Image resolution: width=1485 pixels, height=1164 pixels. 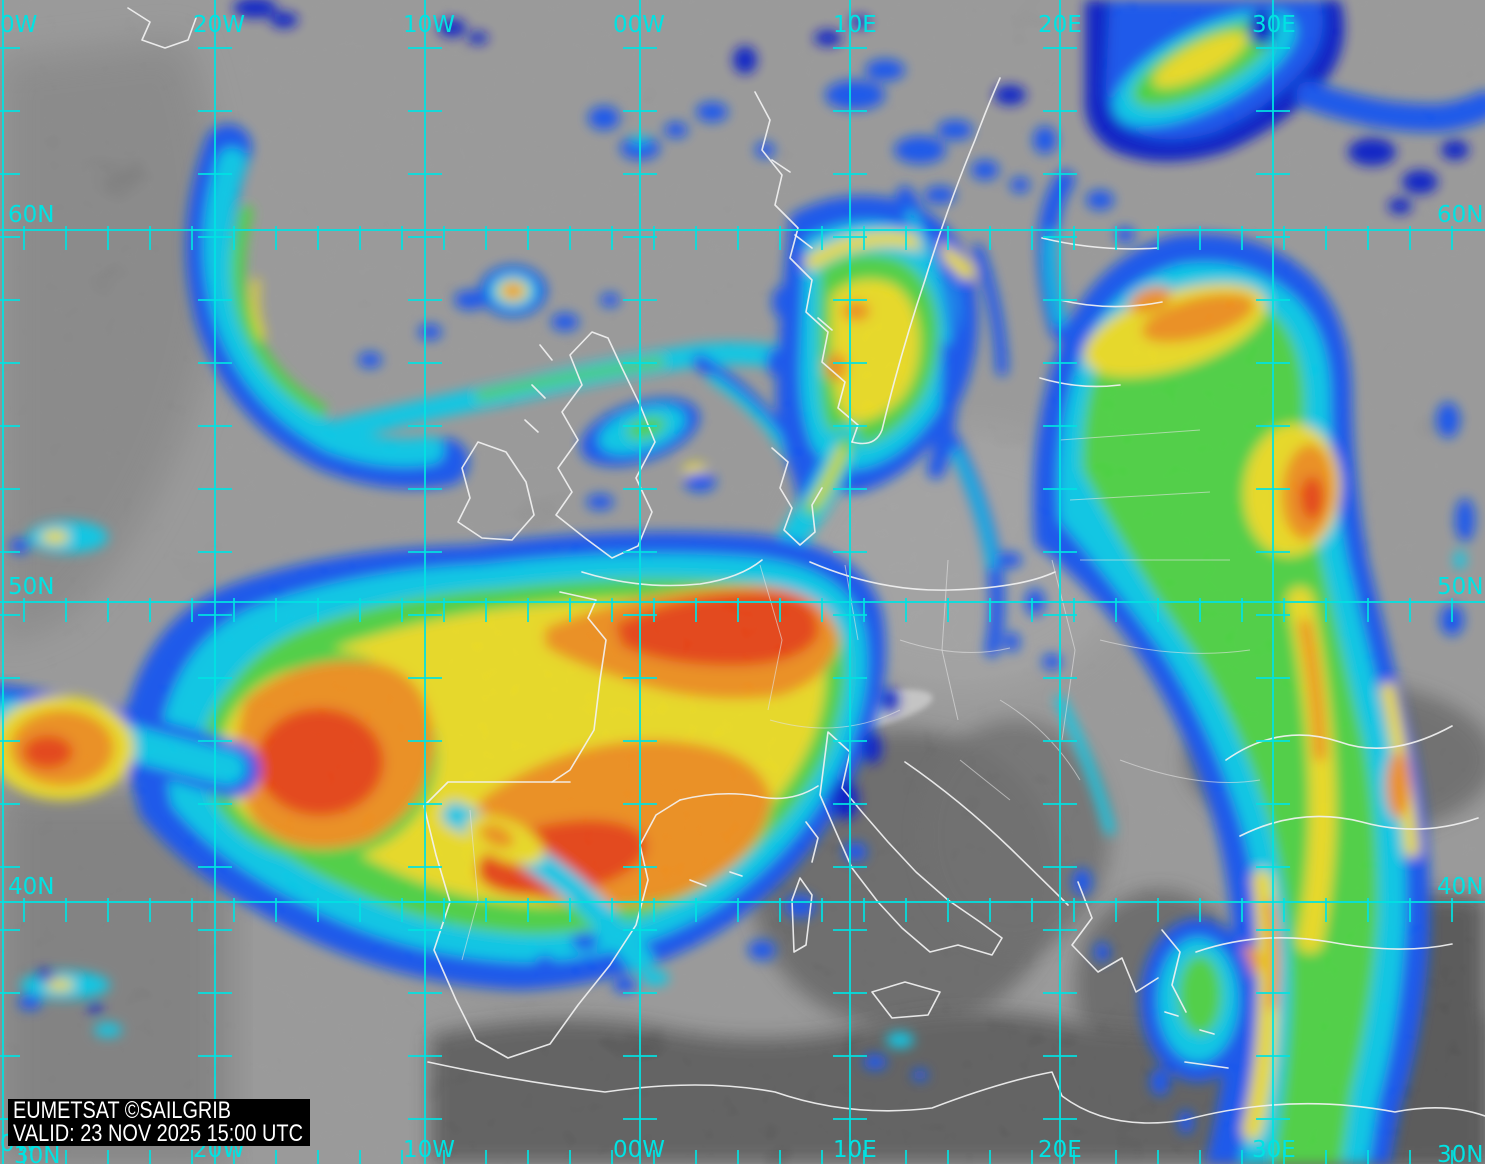 I want to click on coast-norway, so click(x=806, y=267).